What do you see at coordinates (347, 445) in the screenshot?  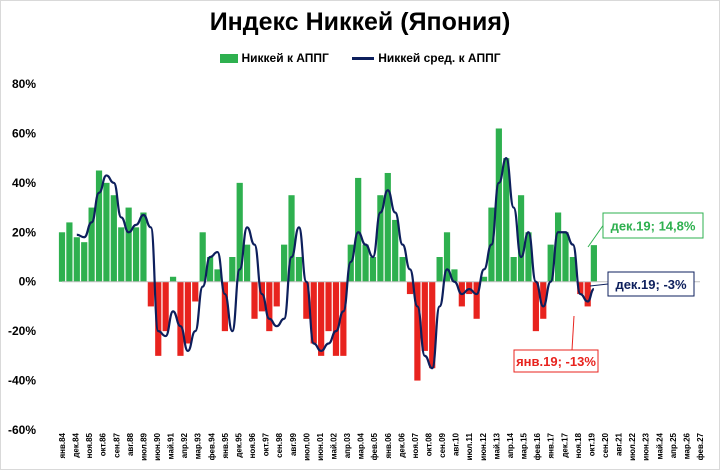 I see `x-tick-label: апр.03` at bounding box center [347, 445].